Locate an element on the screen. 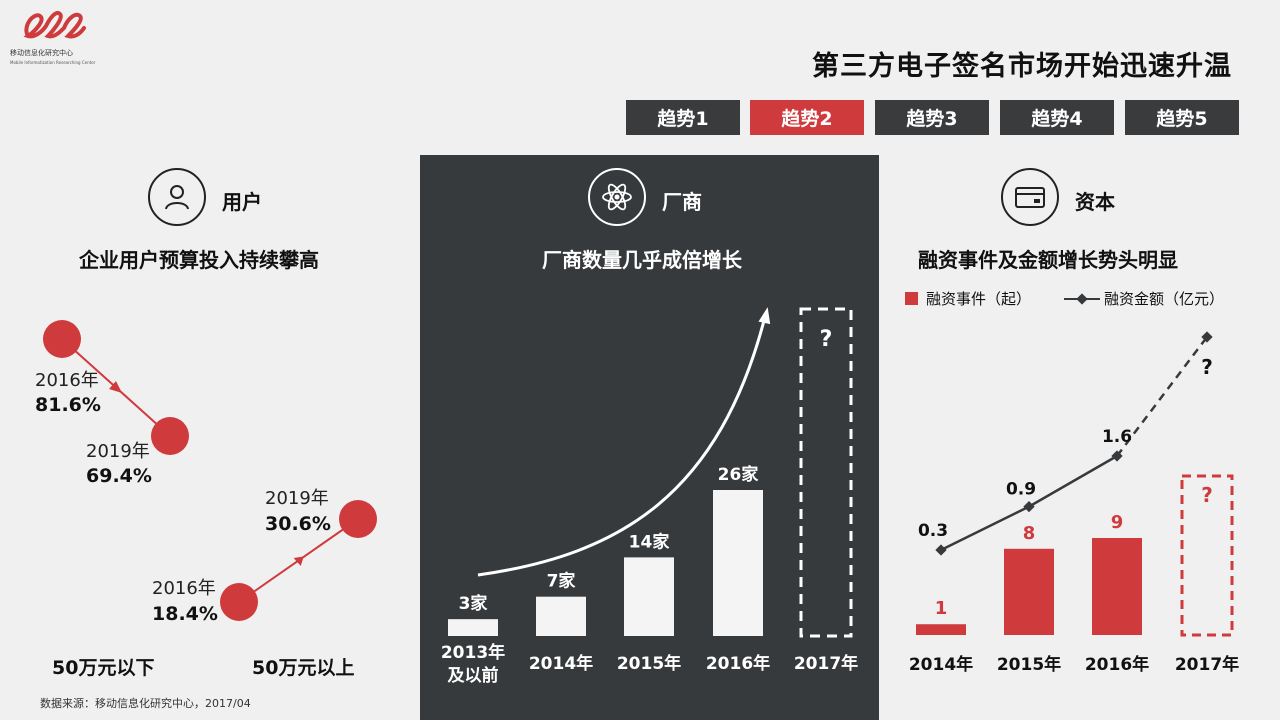 Image resolution: width=1280 pixels, height=720 pixels. funding-amount-label: ? is located at coordinates (1207, 367).